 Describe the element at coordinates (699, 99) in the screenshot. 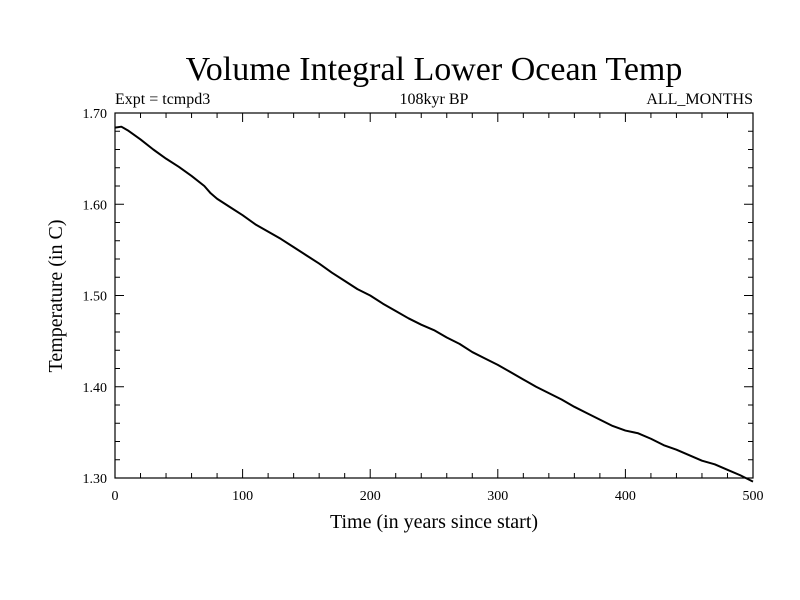

I see `subtitle-right: ALL_MONTHS` at that location.